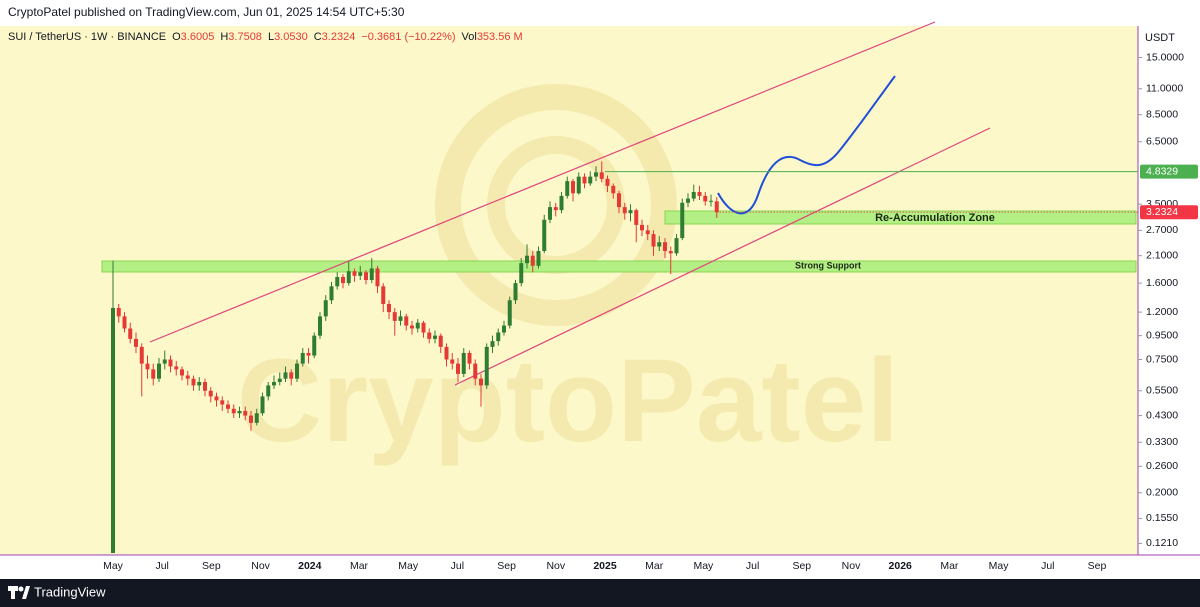 This screenshot has height=607, width=1200. Describe the element at coordinates (500, 37) in the screenshot. I see `legend-value: 353.56 M` at that location.